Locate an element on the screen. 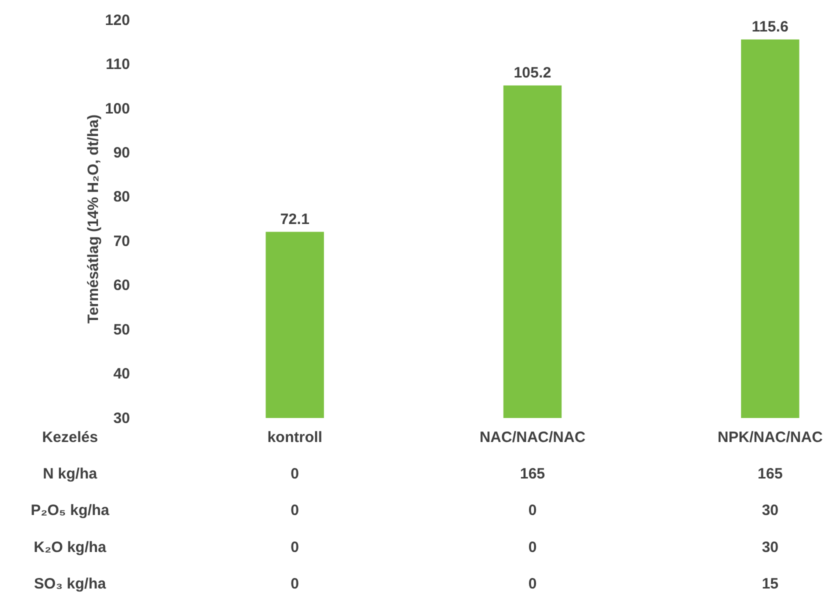 The image size is (840, 603). x-tick-label: kontroll is located at coordinates (294, 437).